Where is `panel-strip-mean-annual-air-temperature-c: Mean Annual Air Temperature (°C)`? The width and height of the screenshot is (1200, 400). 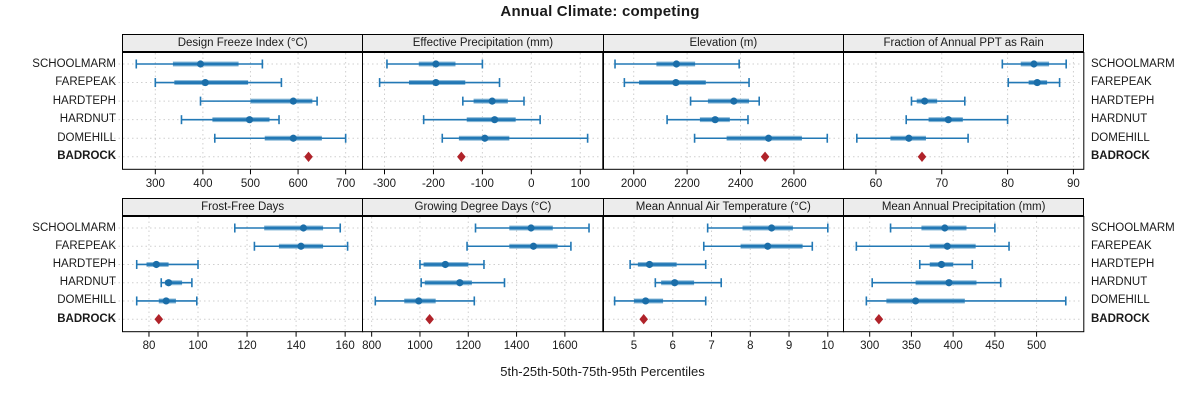 panel-strip-mean-annual-air-temperature-c: Mean Annual Air Temperature (°C) is located at coordinates (723, 206).